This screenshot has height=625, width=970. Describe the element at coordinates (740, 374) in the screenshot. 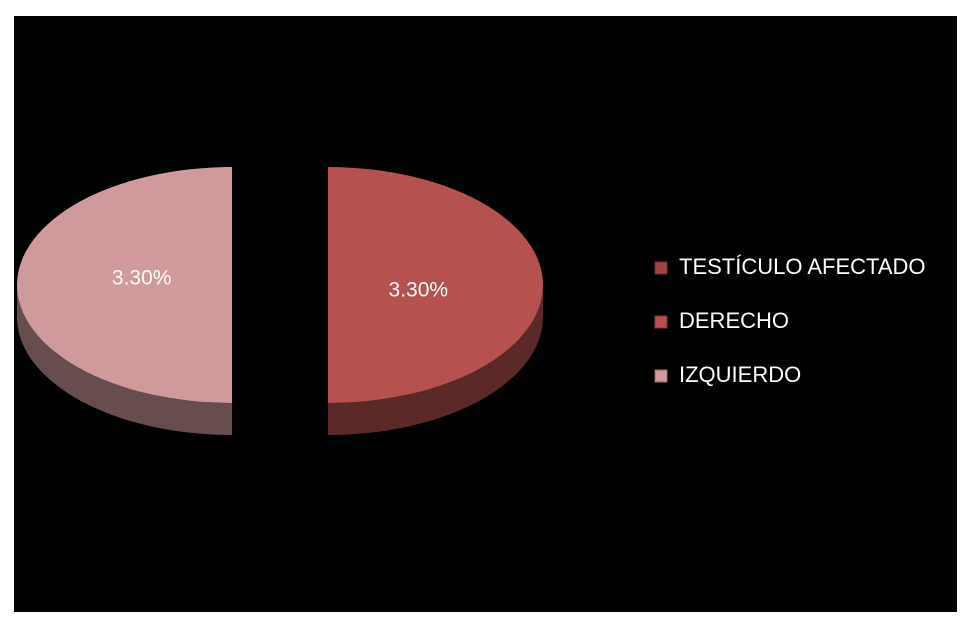

I see `legend-label: IZQUIERDO` at that location.